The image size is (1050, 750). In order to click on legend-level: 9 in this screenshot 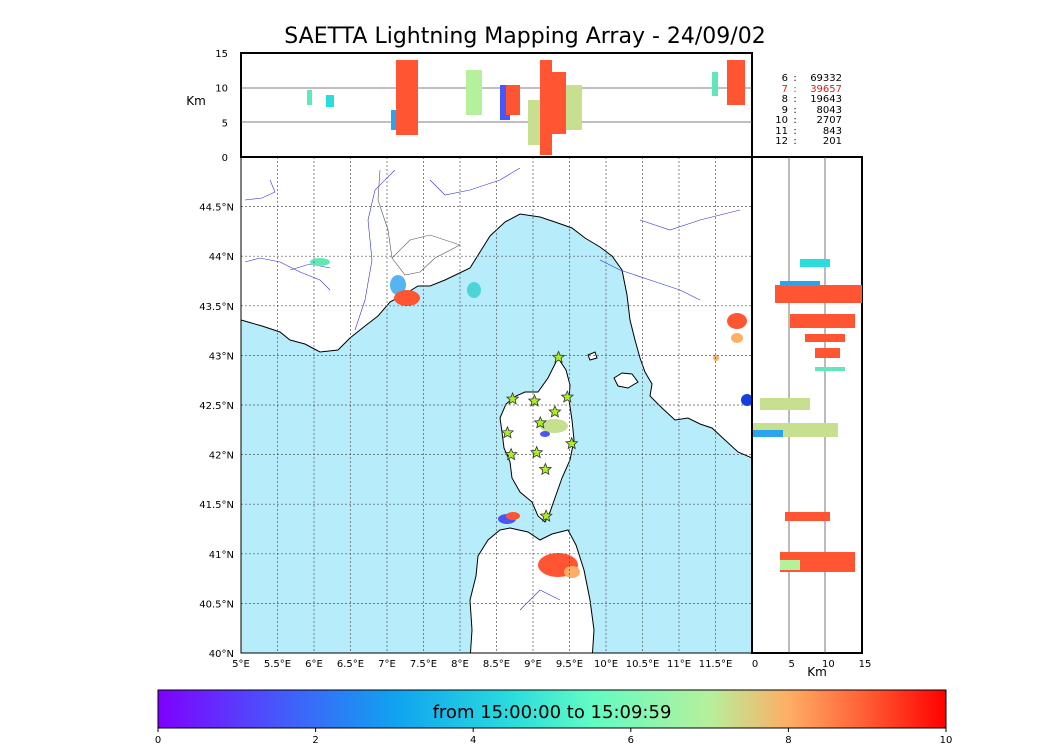, I will do `click(784, 110)`.